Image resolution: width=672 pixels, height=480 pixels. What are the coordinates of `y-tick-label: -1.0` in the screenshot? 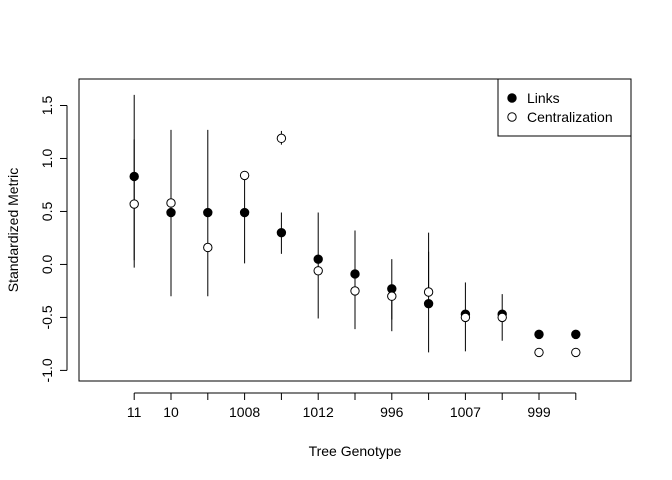 It's located at (47, 370).